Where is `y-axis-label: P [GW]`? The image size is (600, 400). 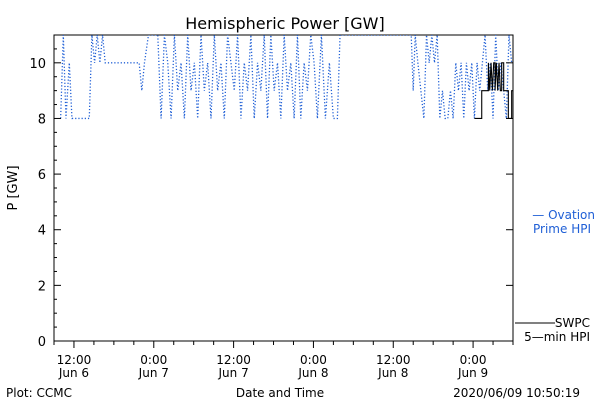
y-axis-label: P [GW] is located at coordinates (13, 187).